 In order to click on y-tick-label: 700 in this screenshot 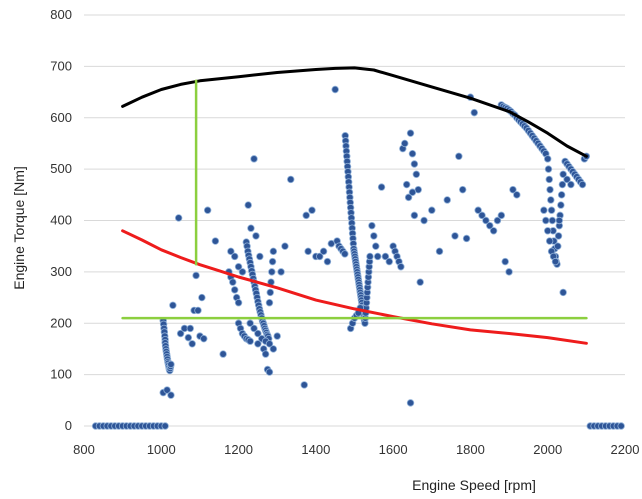, I will do `click(61, 65)`.